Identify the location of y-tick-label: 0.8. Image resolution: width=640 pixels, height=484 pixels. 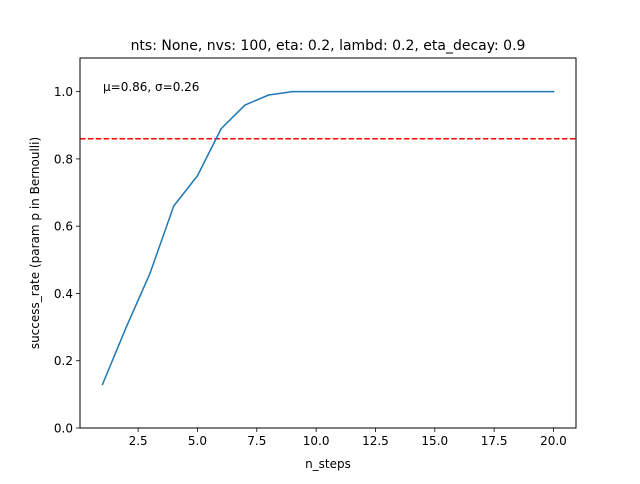
(63, 159).